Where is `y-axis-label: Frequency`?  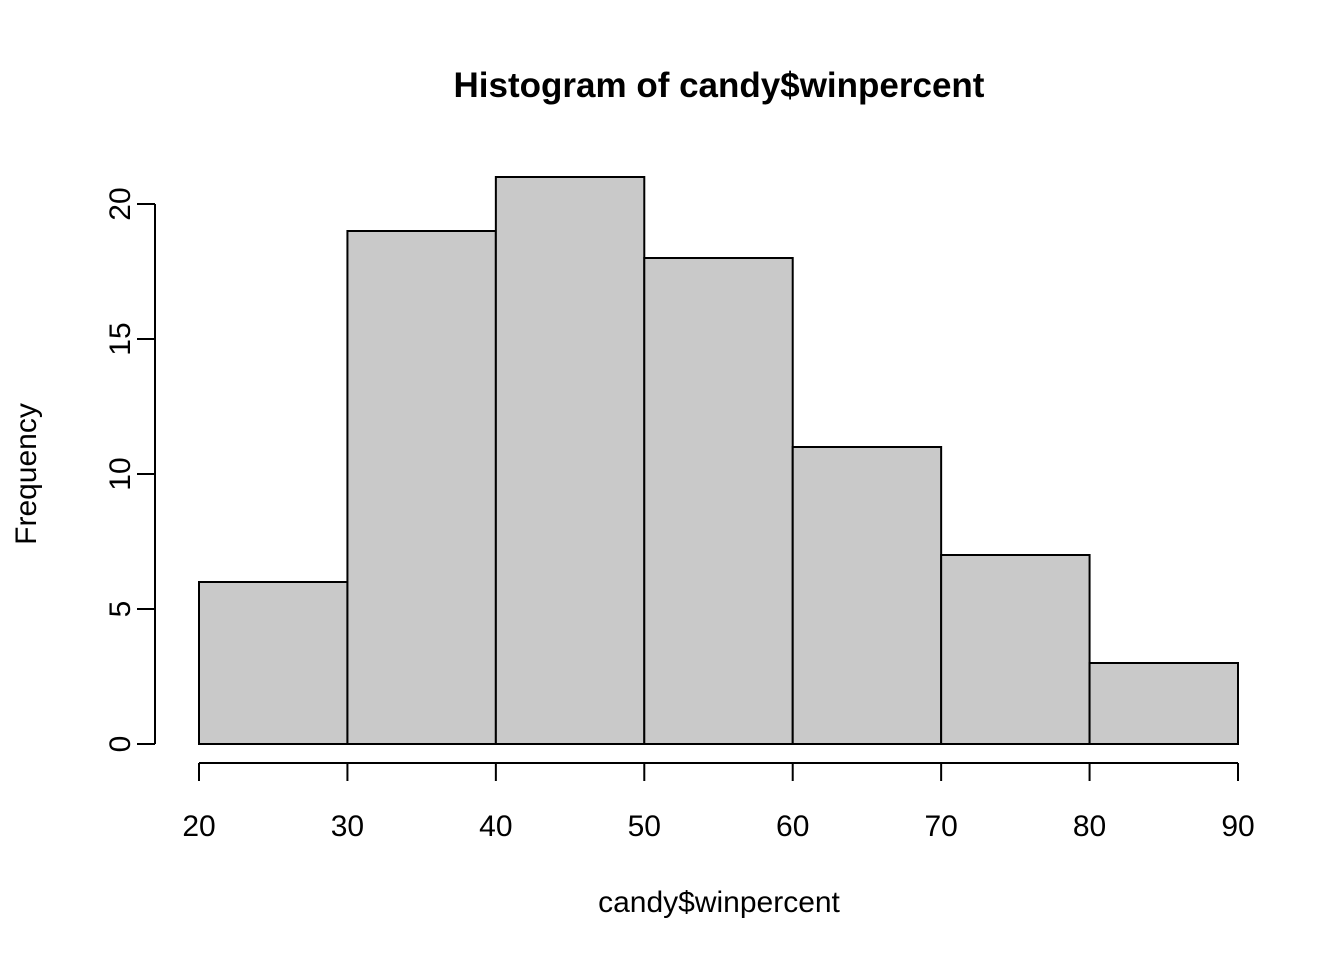
y-axis-label: Frequency is located at coordinates (26, 474).